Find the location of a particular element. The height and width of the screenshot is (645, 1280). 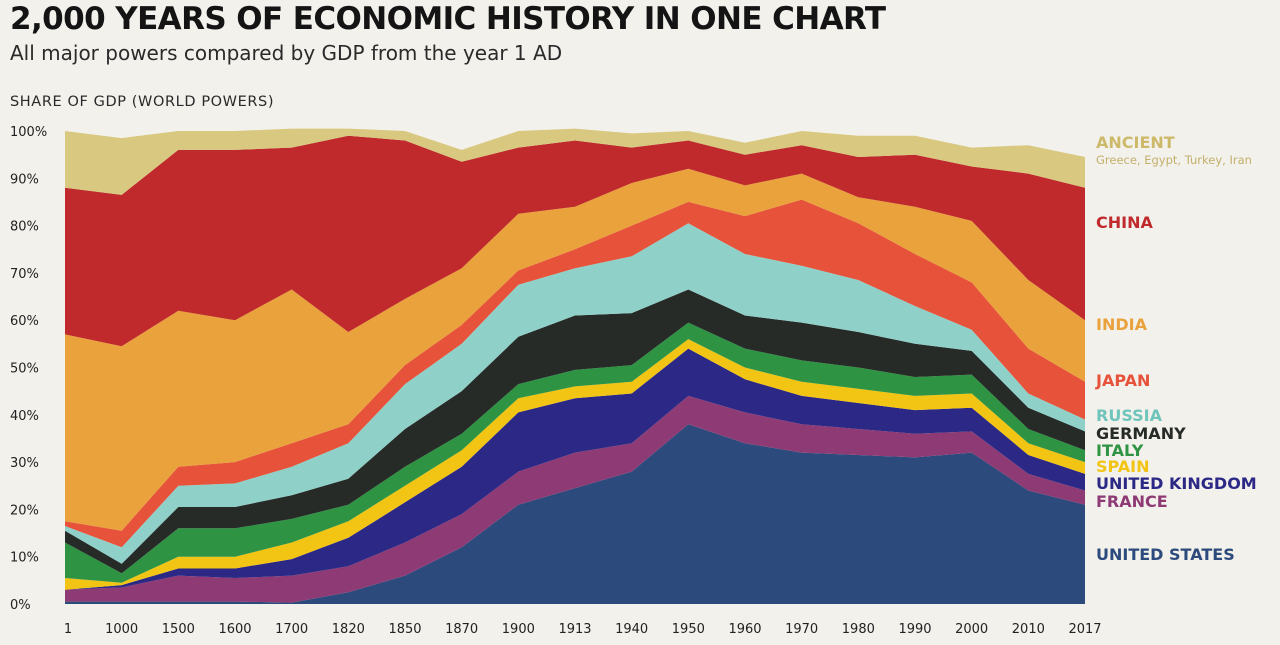

x-tick-label: 1600 is located at coordinates (234, 629).